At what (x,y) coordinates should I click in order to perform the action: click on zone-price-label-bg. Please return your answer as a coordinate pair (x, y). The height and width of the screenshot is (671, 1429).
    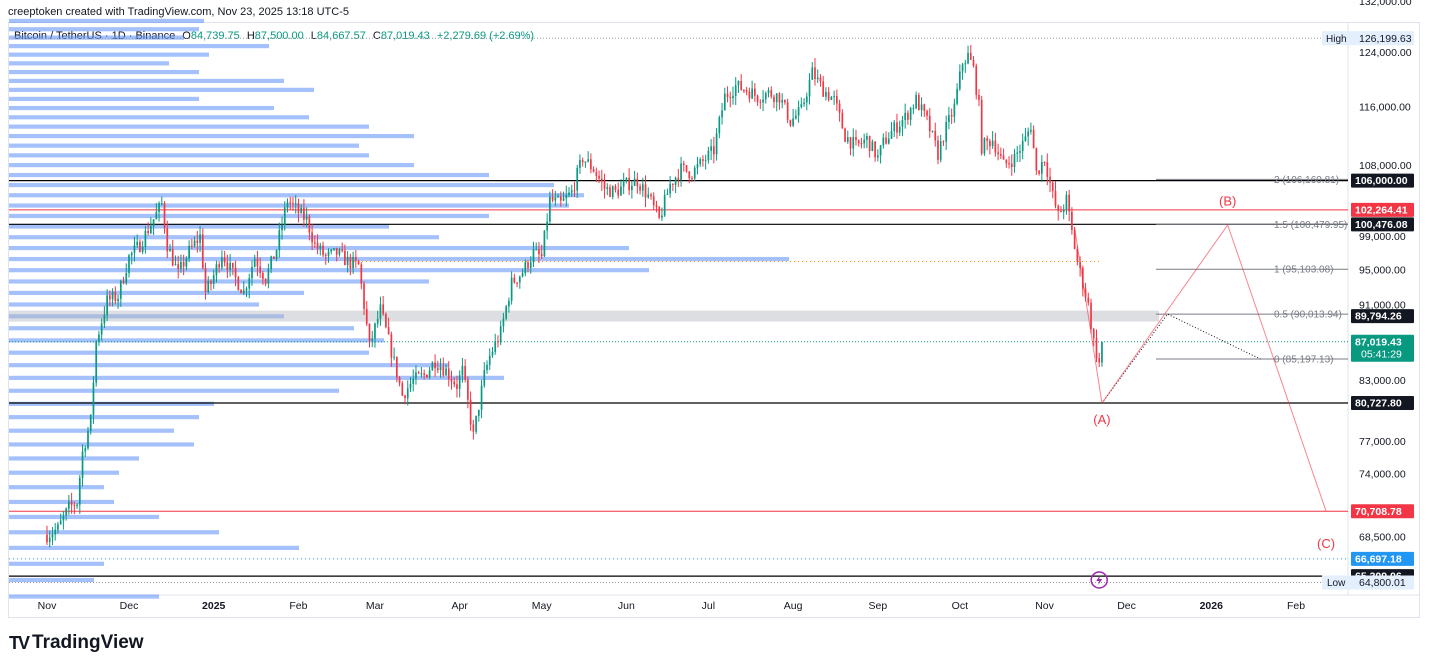
    Looking at the image, I should click on (1382, 316).